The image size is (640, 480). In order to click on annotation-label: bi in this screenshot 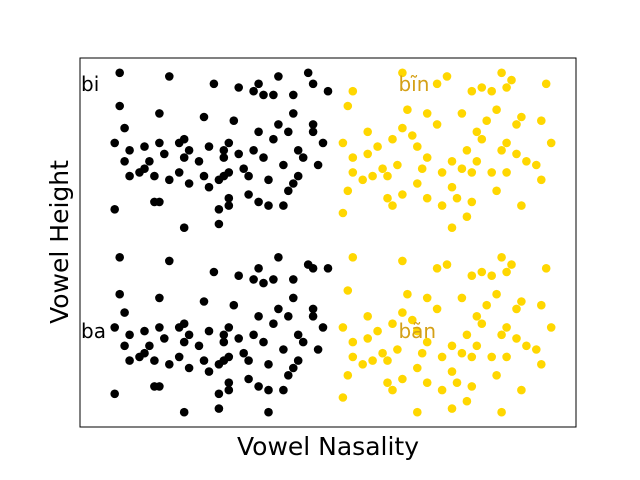, I will do `click(90, 84)`.